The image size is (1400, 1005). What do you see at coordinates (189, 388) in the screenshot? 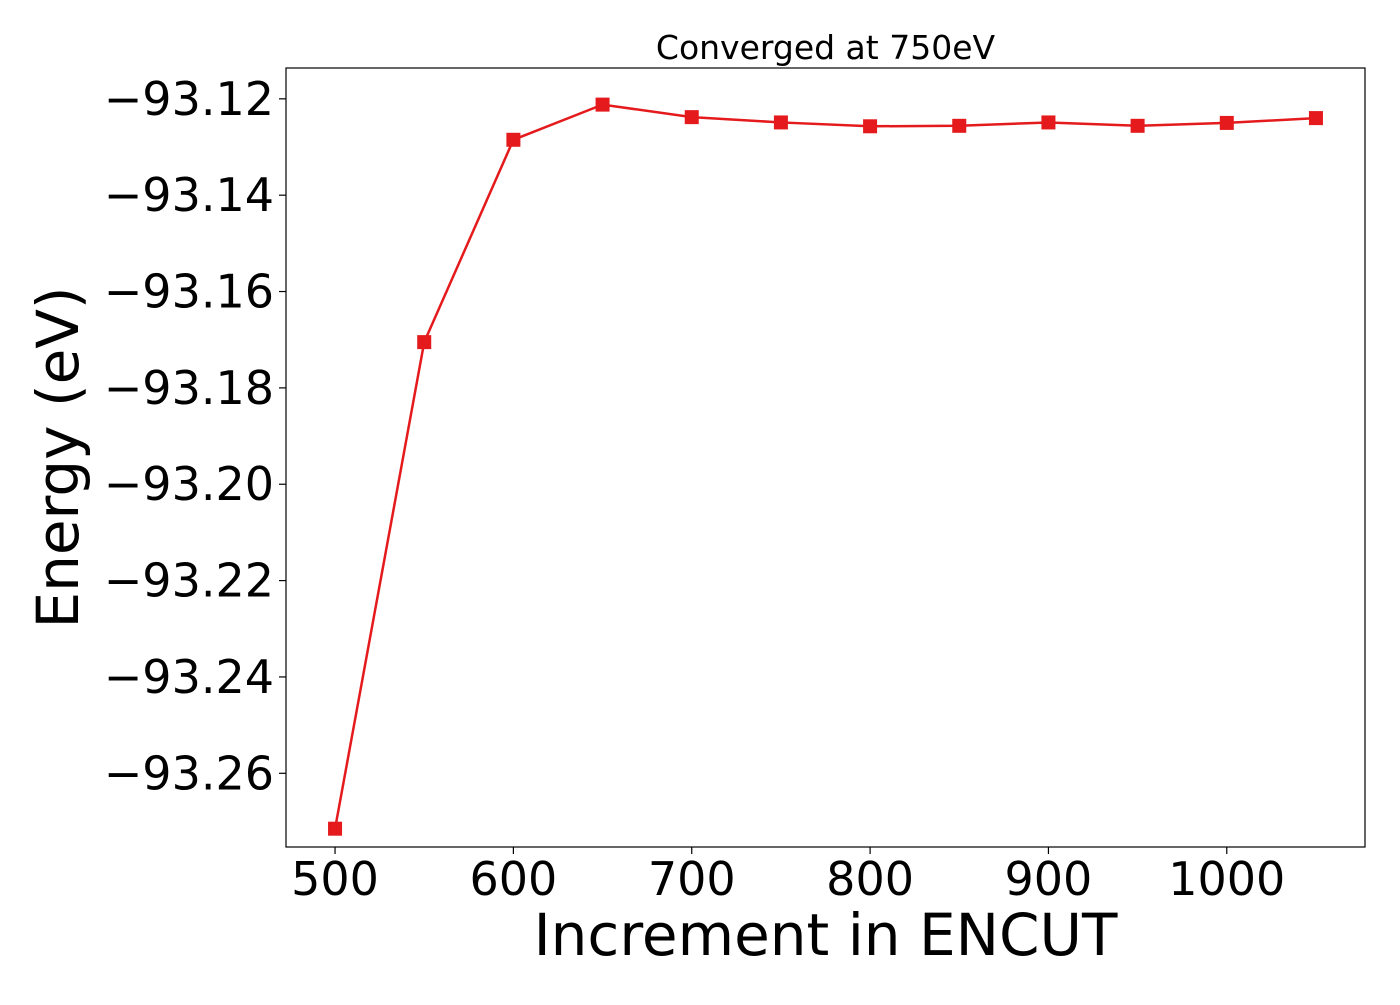
I see `y-tick-label: −93.18` at bounding box center [189, 388].